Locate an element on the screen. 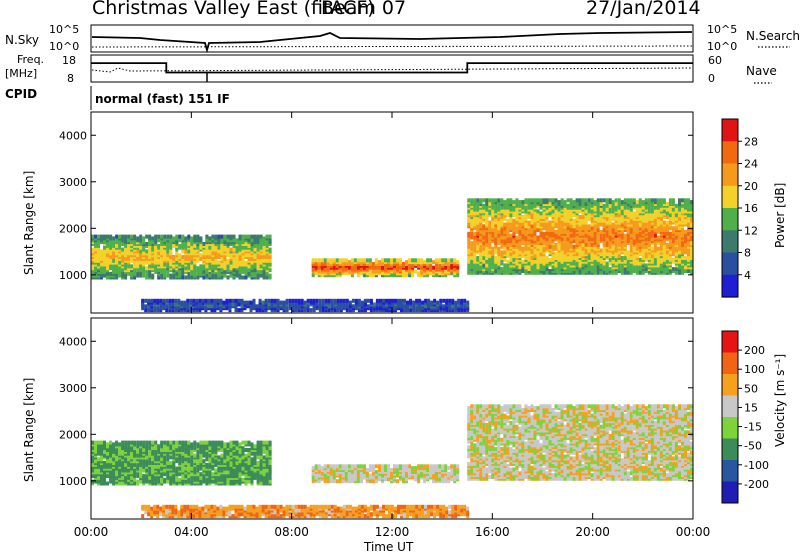 The image size is (800, 554). nsky-tick-bottom: 10^0 is located at coordinates (64, 46).